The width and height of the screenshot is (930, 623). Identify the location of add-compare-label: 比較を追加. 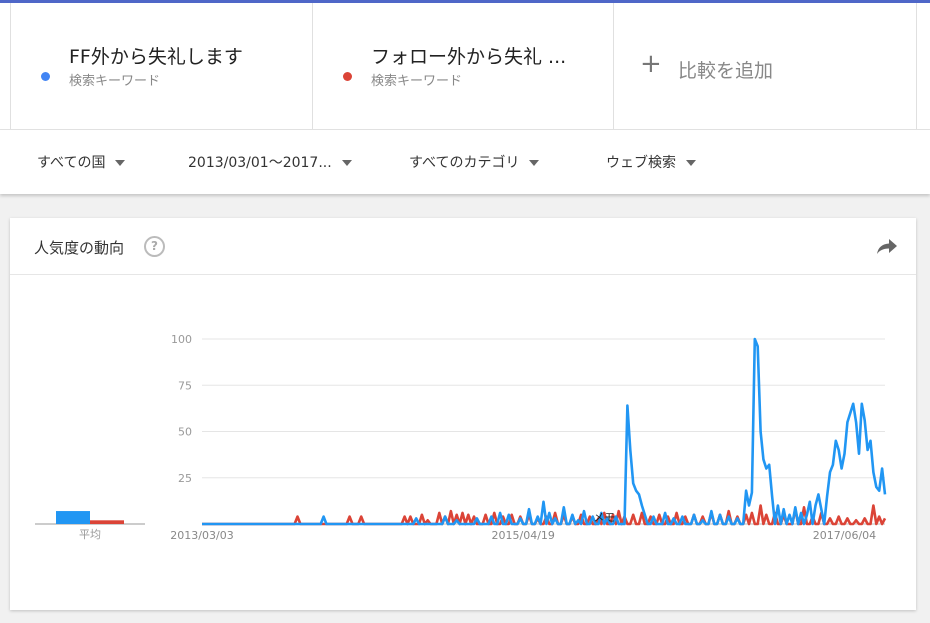
(726, 71).